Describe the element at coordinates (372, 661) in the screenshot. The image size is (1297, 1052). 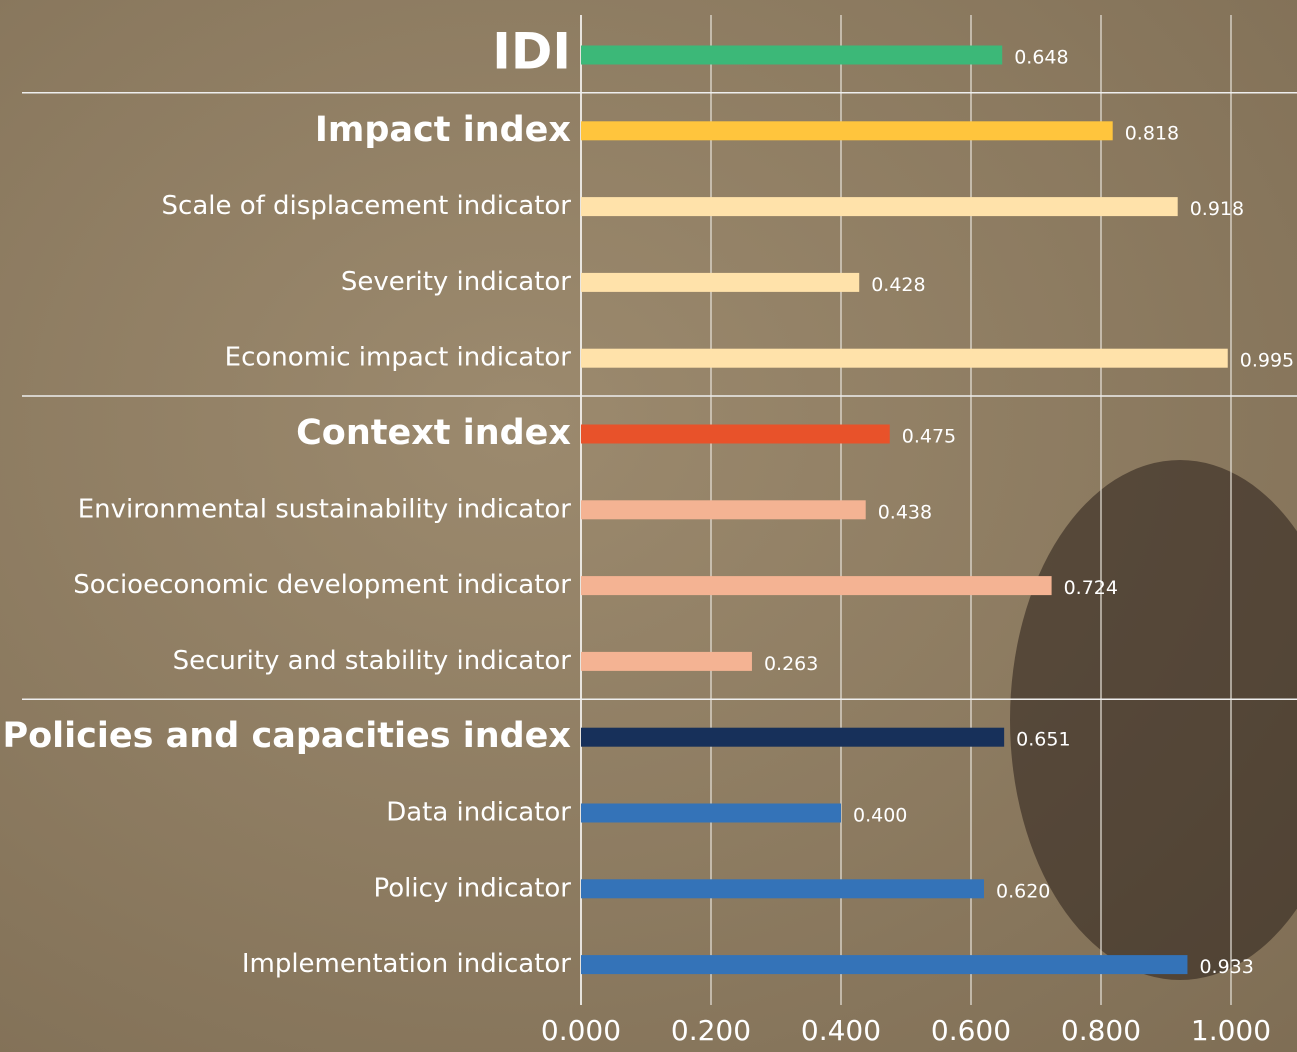
I see `category-label: Security and stability indicator` at that location.